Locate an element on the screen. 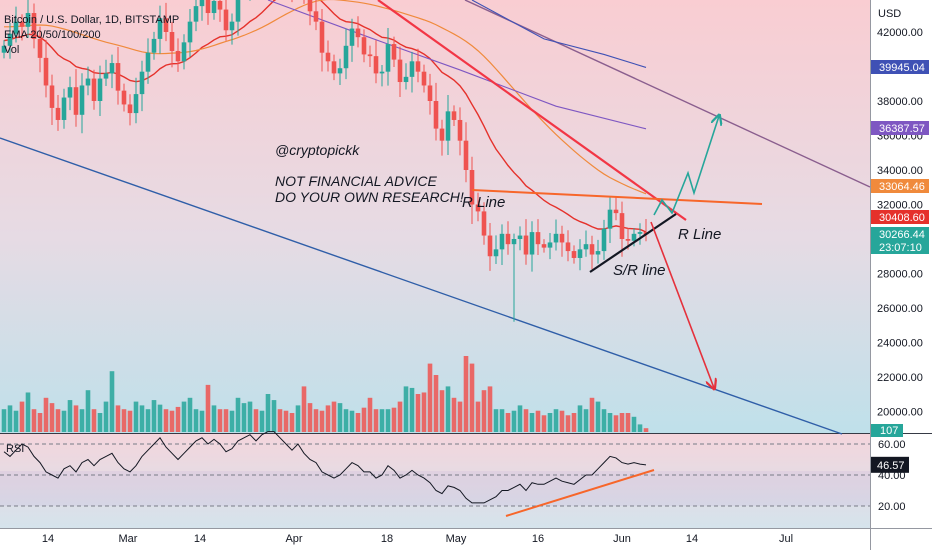  disclaimer-line-2: DO YOUR OWN RESEARCH! is located at coordinates (369, 197).